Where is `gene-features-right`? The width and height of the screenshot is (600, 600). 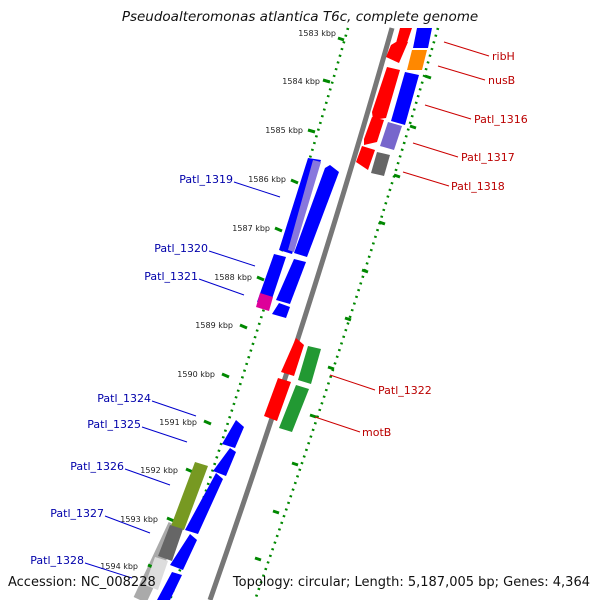
gene-features-right is located at coordinates (292, 385).